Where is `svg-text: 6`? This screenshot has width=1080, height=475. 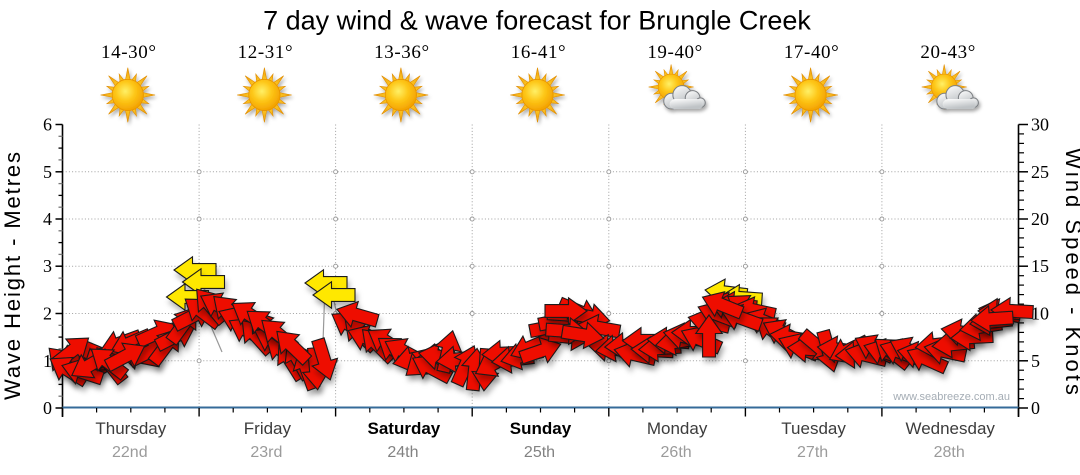 svg-text: 6 is located at coordinates (47, 125).